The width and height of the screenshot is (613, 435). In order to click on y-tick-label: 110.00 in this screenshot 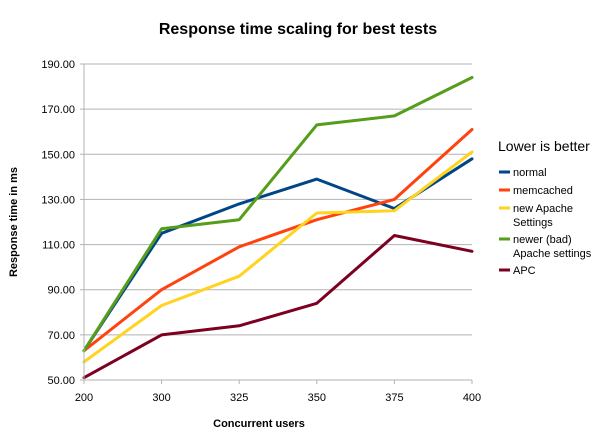, I will do `click(58, 246)`.